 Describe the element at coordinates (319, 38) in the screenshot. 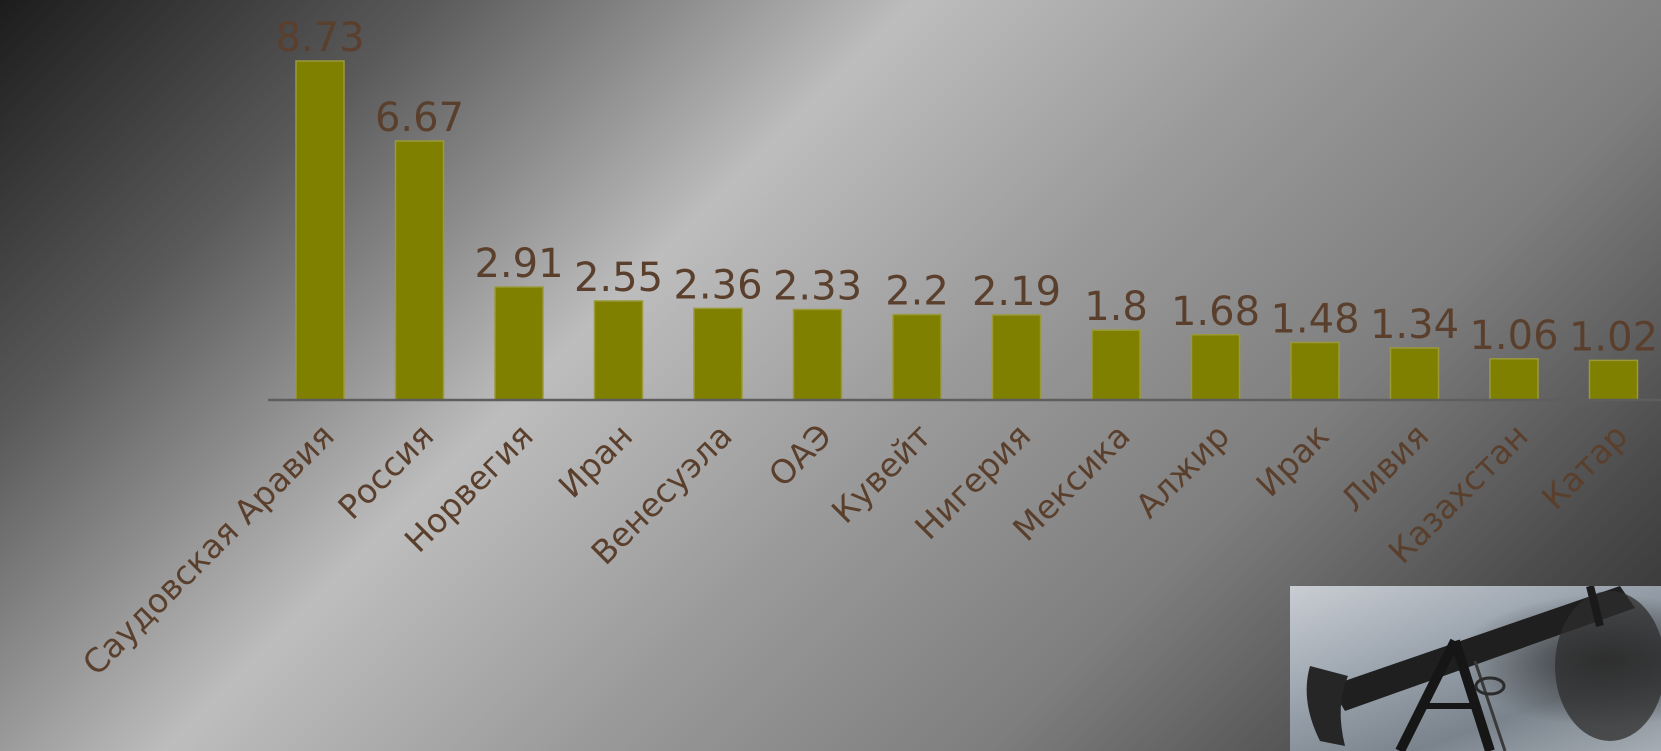

I see `data-label: 8.73` at that location.